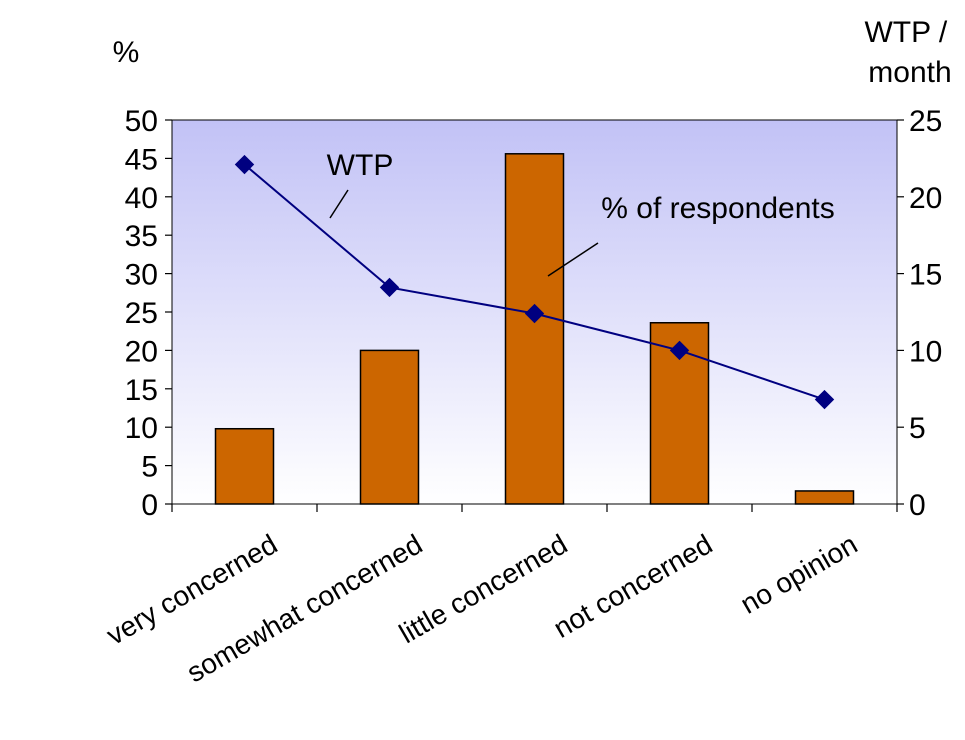 This screenshot has height=740, width=965. What do you see at coordinates (141, 351) in the screenshot?
I see `left-tick-label: 20` at bounding box center [141, 351].